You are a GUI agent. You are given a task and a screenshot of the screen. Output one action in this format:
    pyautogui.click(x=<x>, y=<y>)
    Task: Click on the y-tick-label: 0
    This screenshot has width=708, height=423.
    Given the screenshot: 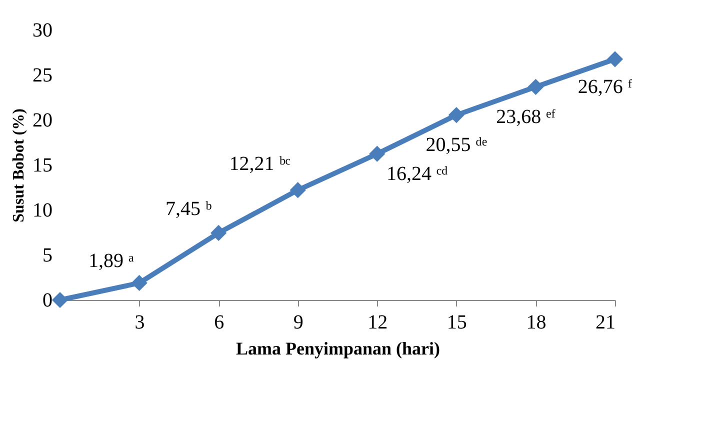 What is the action you would take?
    pyautogui.click(x=47, y=301)
    